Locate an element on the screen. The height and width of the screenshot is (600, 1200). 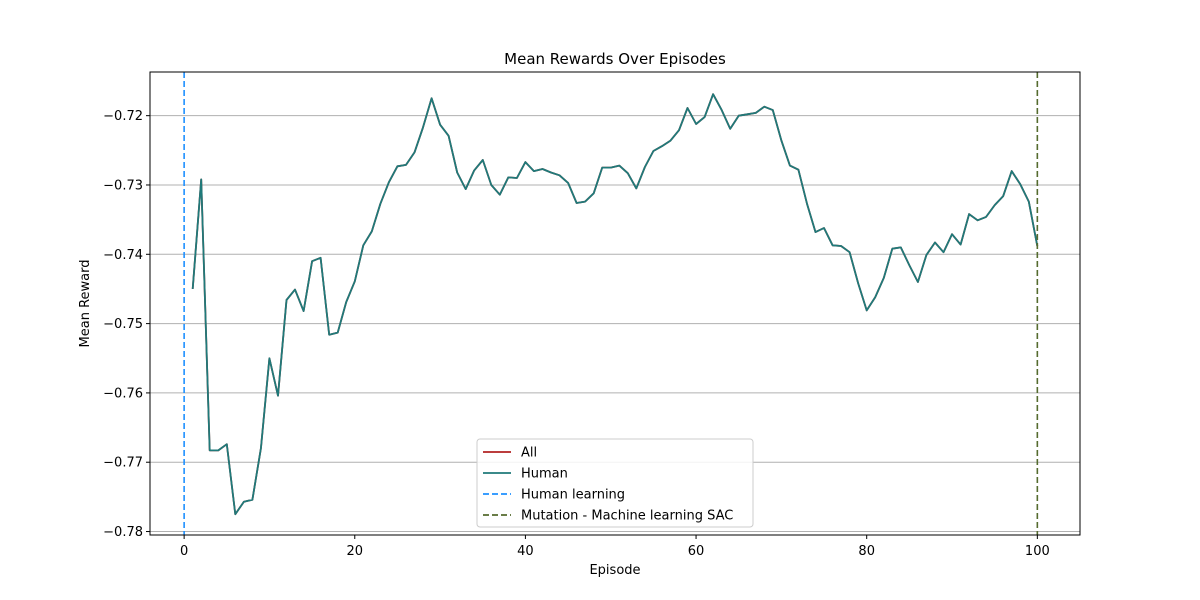
x-tick-label: 0 is located at coordinates (184, 551).